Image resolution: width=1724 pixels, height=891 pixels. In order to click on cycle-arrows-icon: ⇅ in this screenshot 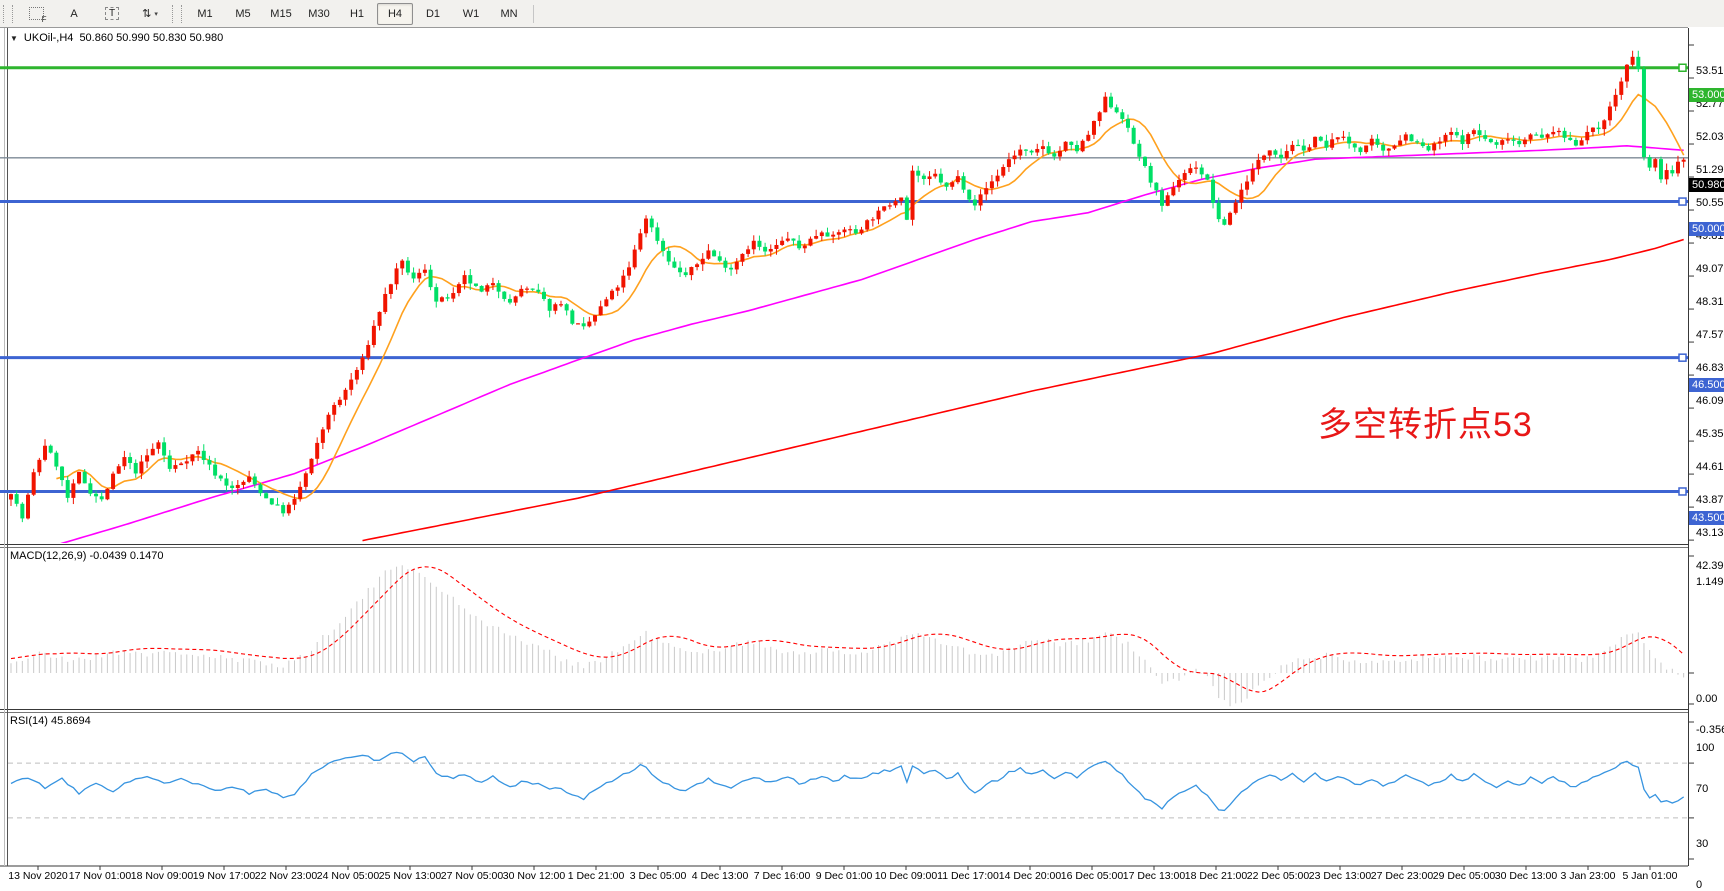, I will do `click(147, 14)`.